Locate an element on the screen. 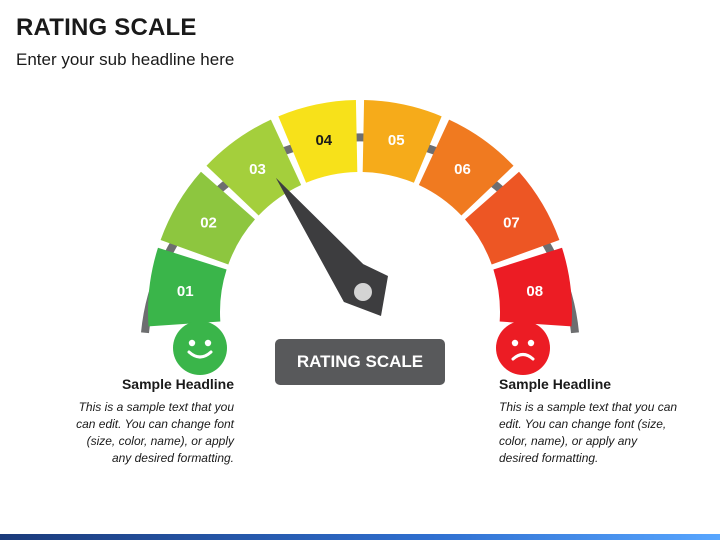 Image resolution: width=720 pixels, height=540 pixels. gauge-segment-label-05: 05 is located at coordinates (396, 140).